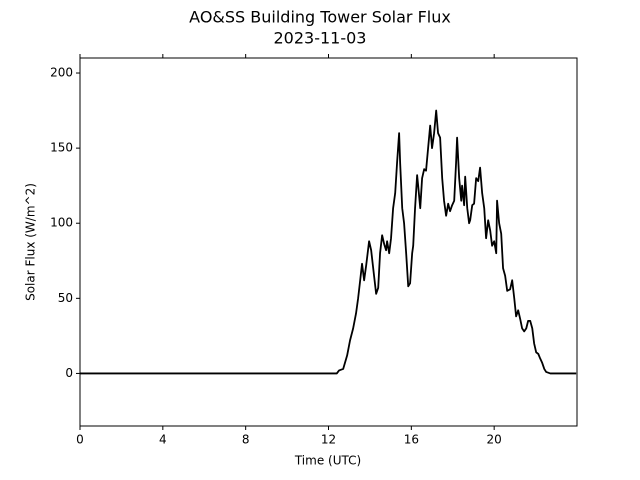 Image resolution: width=640 pixels, height=480 pixels. I want to click on x-tick-label: 12, so click(328, 440).